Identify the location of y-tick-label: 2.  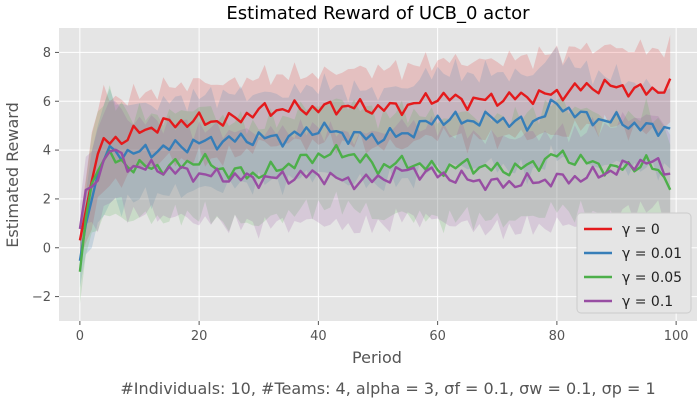
(47, 199).